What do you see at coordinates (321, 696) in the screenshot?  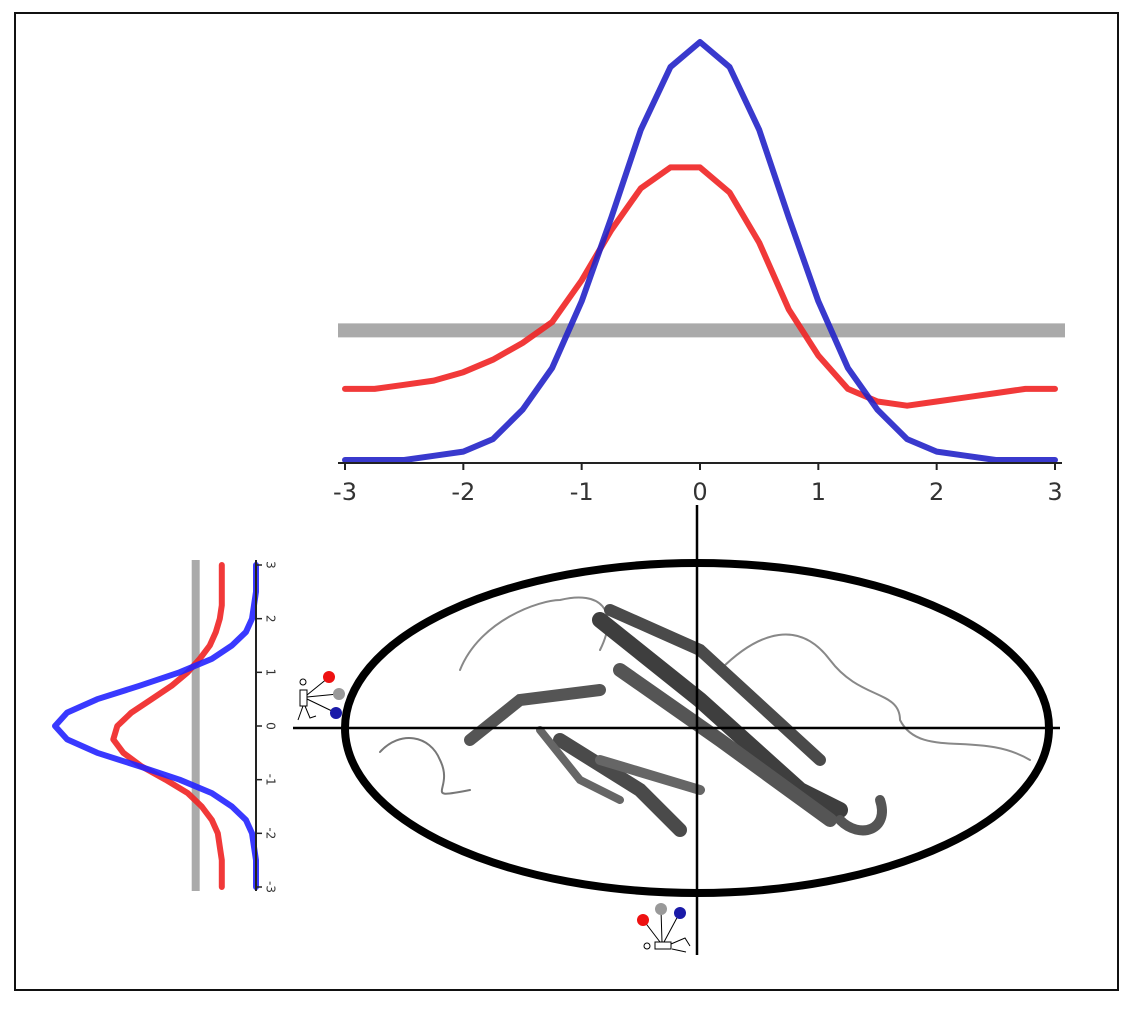 I see `stick-figure-left` at bounding box center [321, 696].